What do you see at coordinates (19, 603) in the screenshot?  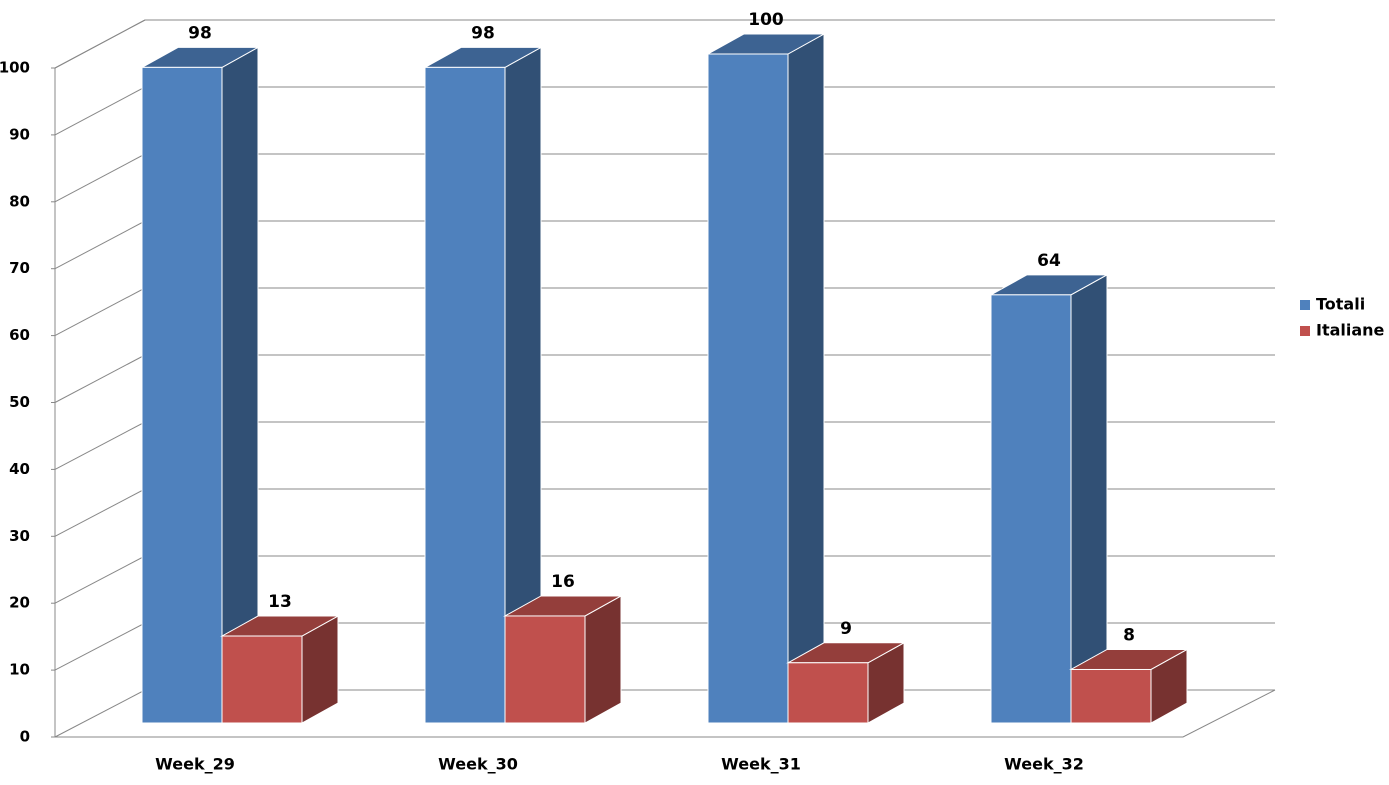 I see `y-tick-label: 20` at bounding box center [19, 603].